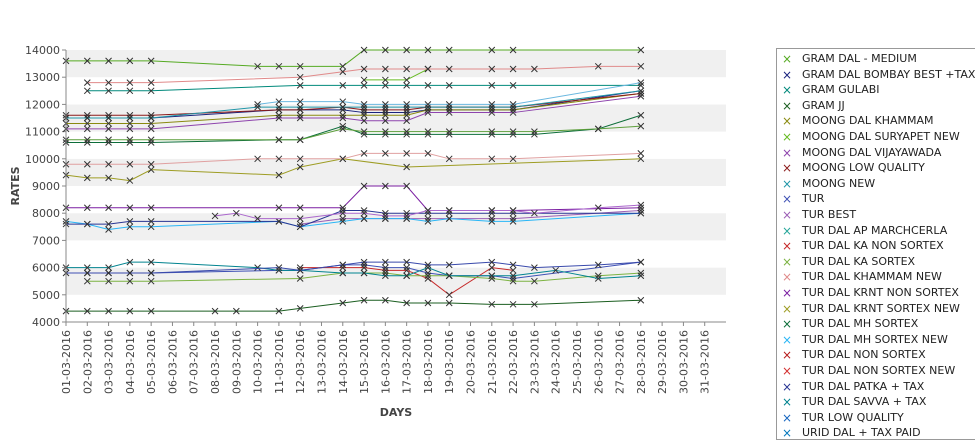  What do you see at coordinates (868, 121) in the screenshot?
I see `legend-label: MOONG DAL KHAMMAM` at bounding box center [868, 121].